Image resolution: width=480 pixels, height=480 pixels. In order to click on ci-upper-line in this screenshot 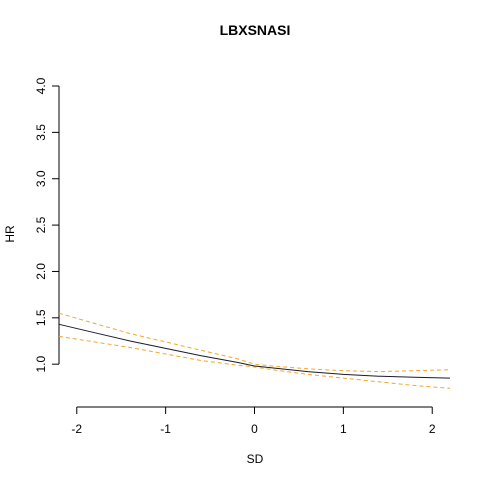, I will do `click(254, 342)`.